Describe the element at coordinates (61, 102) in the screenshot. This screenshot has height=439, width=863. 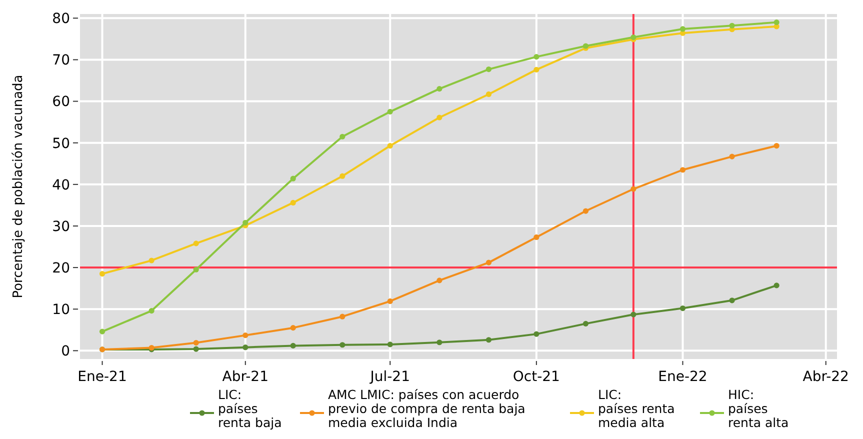
I see `y-tick-label: 60` at that location.